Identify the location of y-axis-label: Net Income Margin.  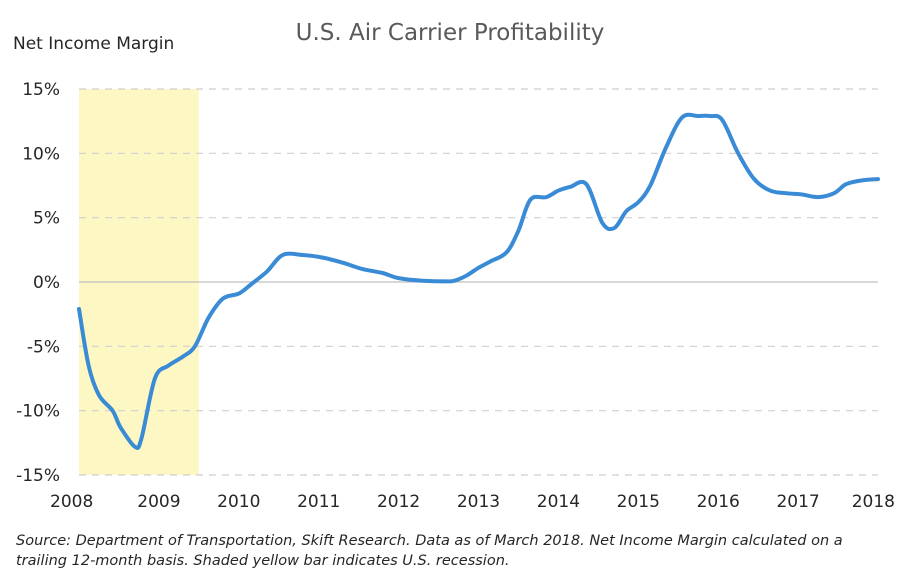
(93, 44).